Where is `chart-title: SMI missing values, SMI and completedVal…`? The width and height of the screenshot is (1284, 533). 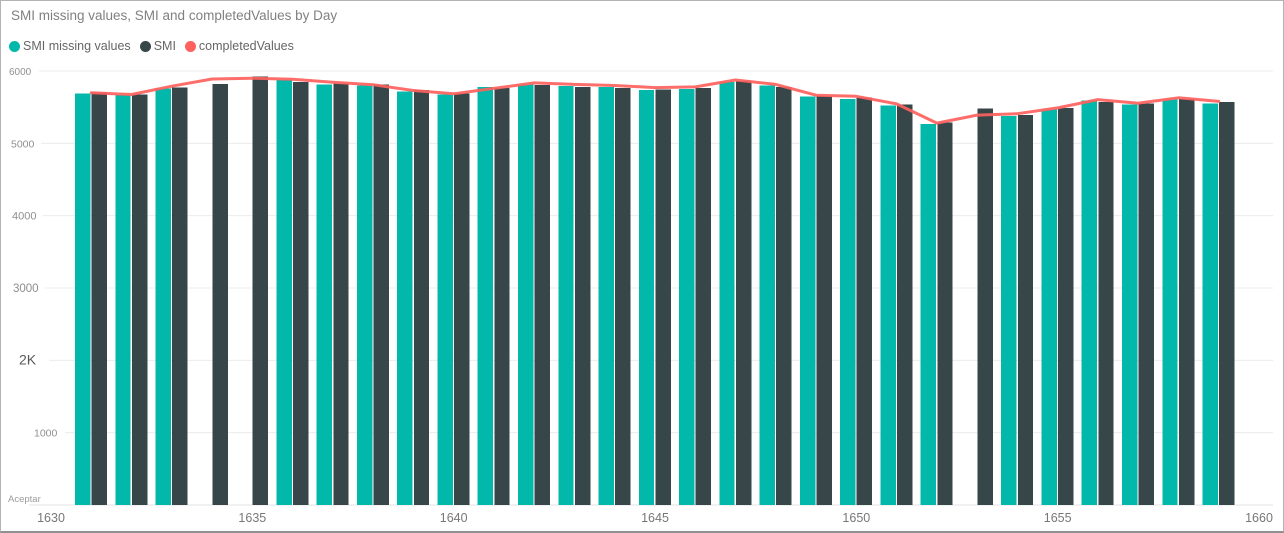
chart-title: SMI missing values, SMI and completedVal… is located at coordinates (174, 15).